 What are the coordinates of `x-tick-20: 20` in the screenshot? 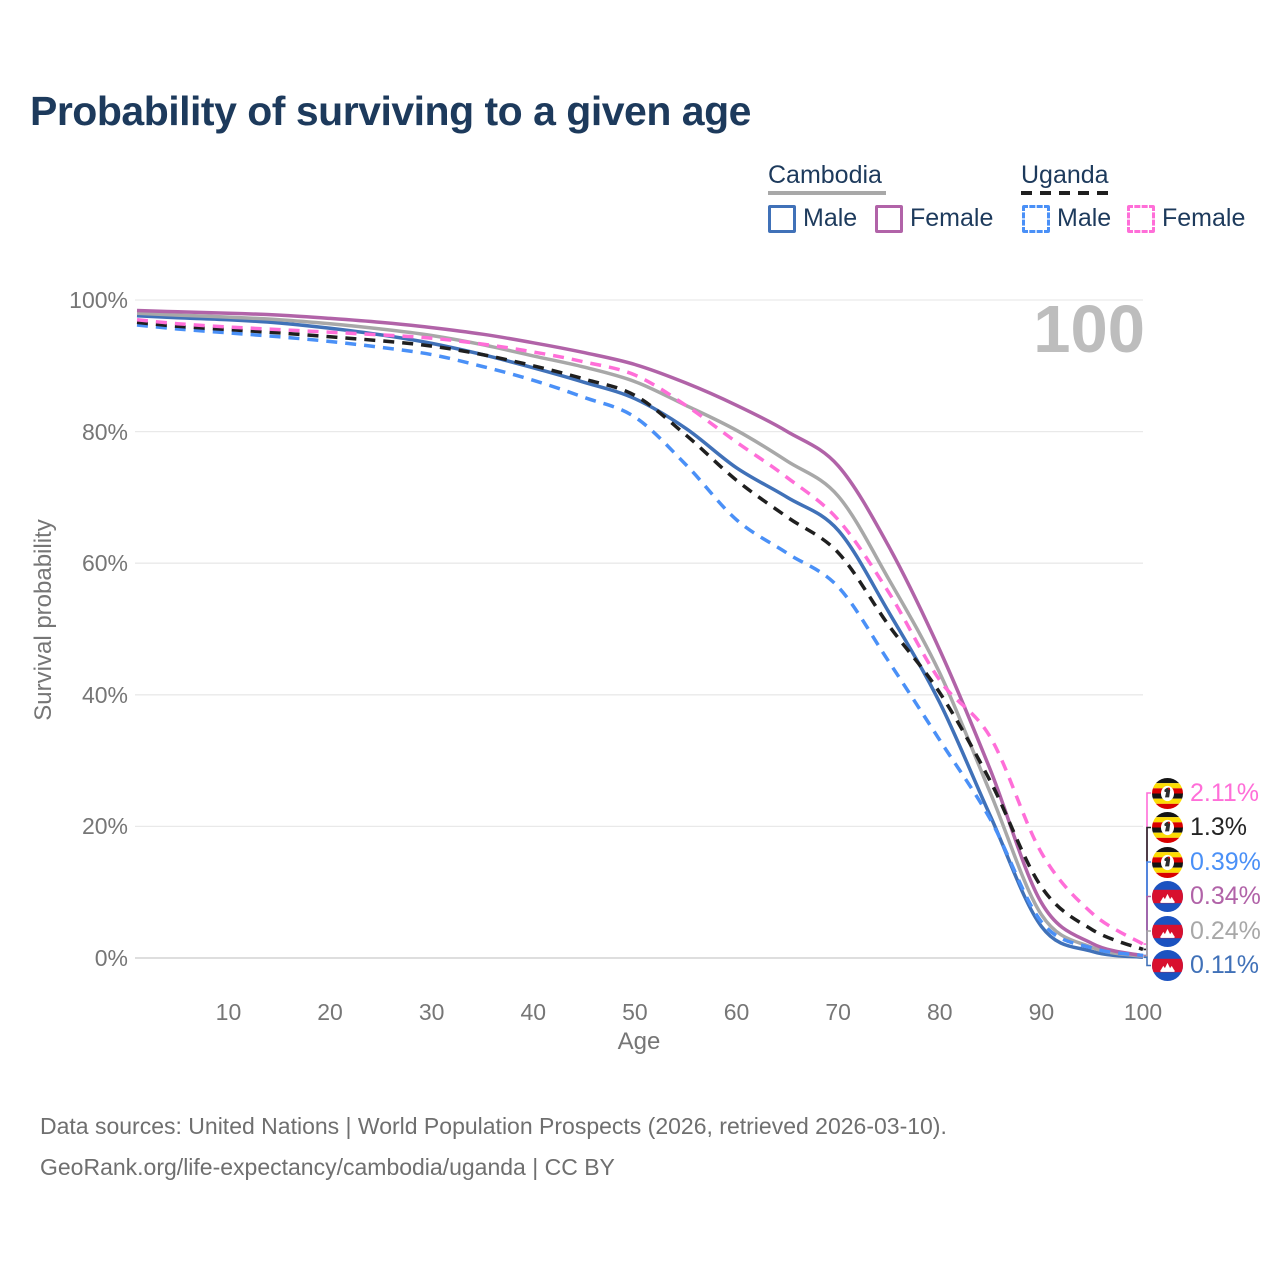 It's located at (330, 1012).